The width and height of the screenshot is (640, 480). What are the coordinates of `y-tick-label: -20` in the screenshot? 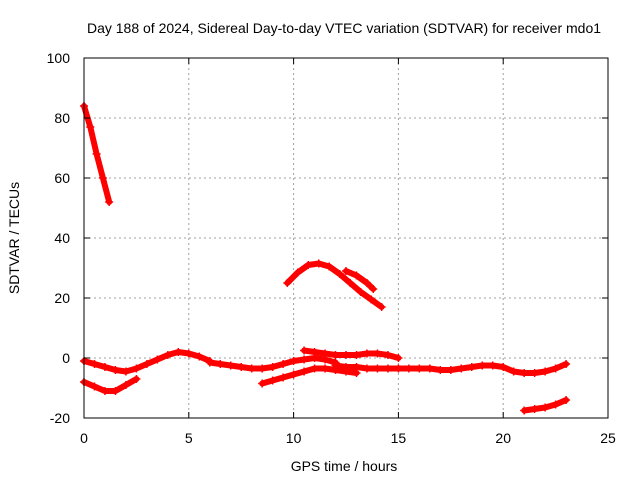 It's located at (60, 418).